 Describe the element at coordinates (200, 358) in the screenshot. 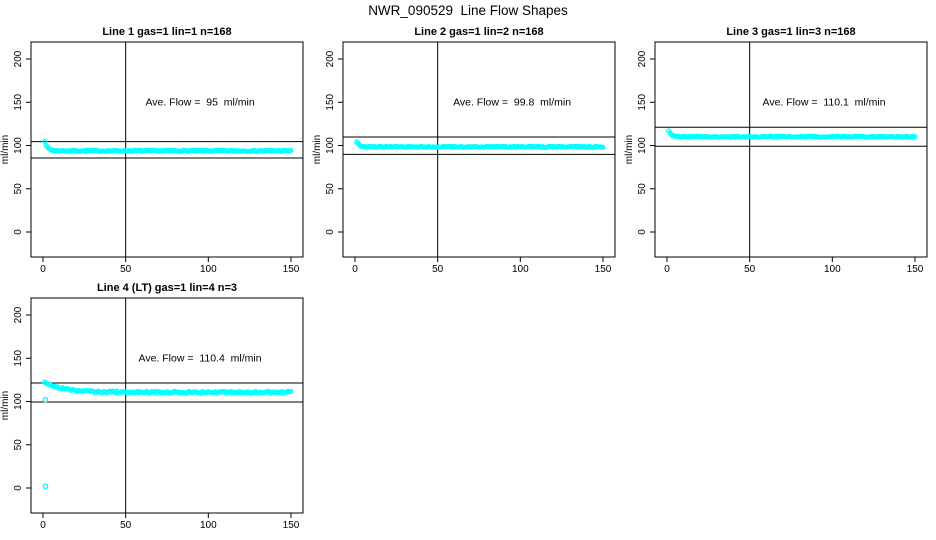

I see `flow-annotation: Ave. Flow = 110.4 ml/min` at that location.